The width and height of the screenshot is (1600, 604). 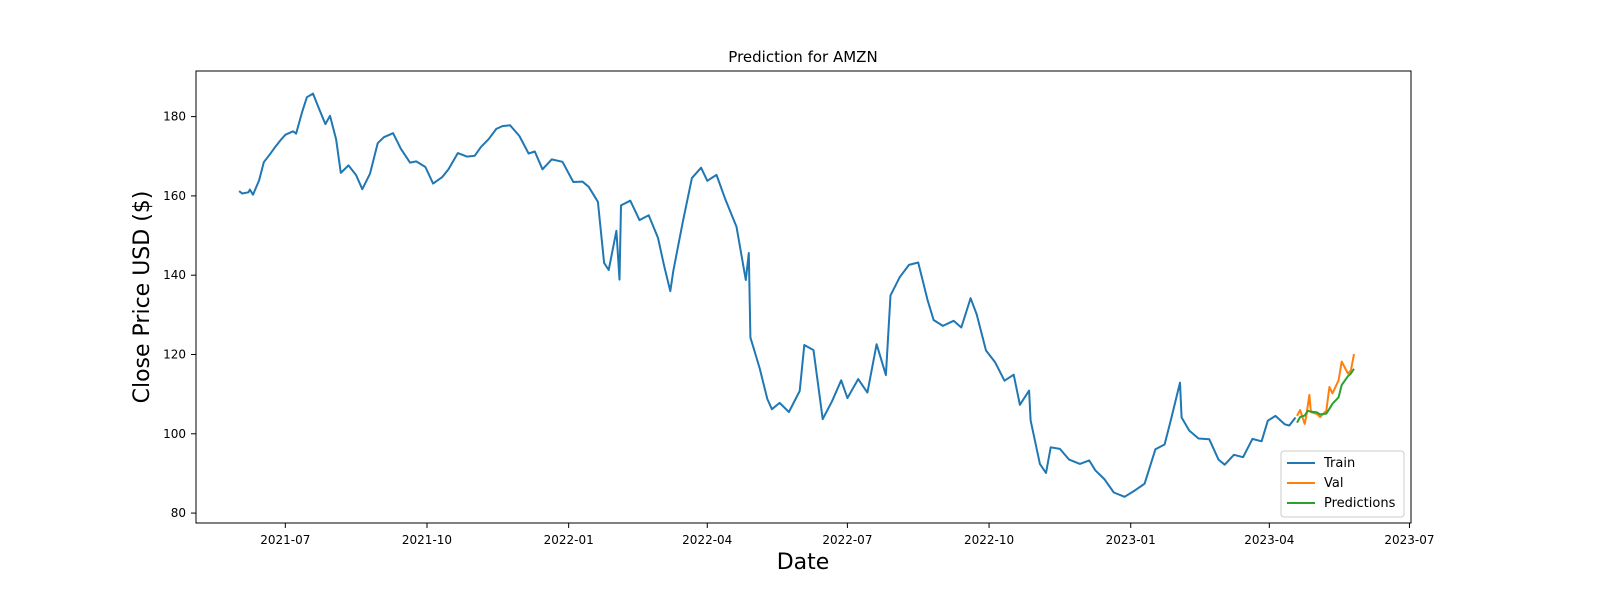 I want to click on x-tick-label: 2022-04, so click(x=707, y=540).